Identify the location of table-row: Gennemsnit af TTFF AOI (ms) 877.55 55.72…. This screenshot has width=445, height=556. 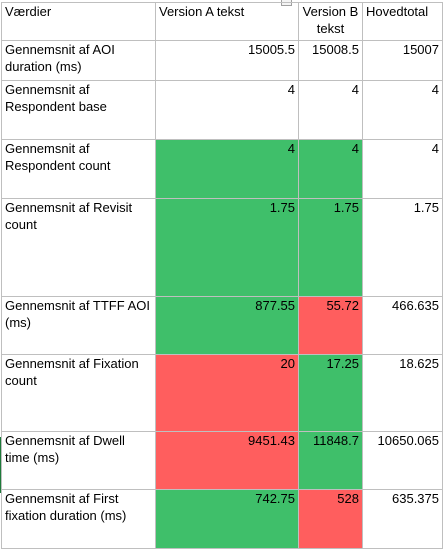
(222, 325).